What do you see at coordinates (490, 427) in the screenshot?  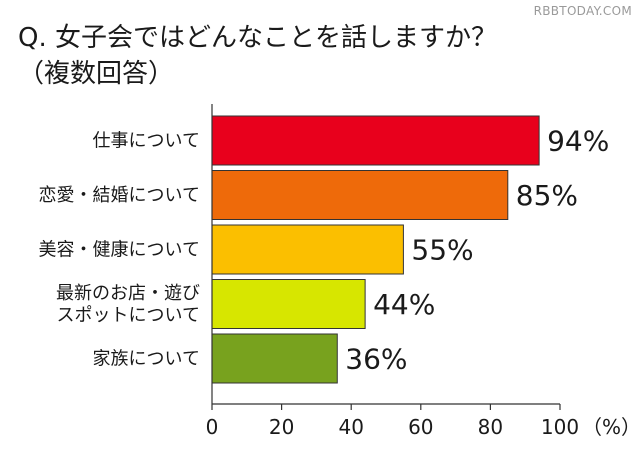 I see `x-tick-label-80: 80` at bounding box center [490, 427].